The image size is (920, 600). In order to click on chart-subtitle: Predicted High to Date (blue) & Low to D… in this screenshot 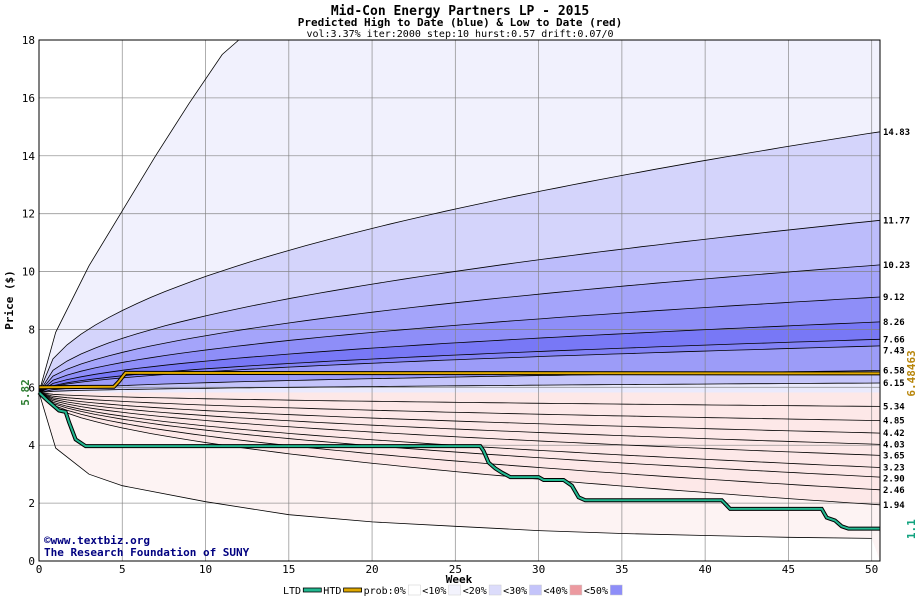, I will do `click(460, 22)`.